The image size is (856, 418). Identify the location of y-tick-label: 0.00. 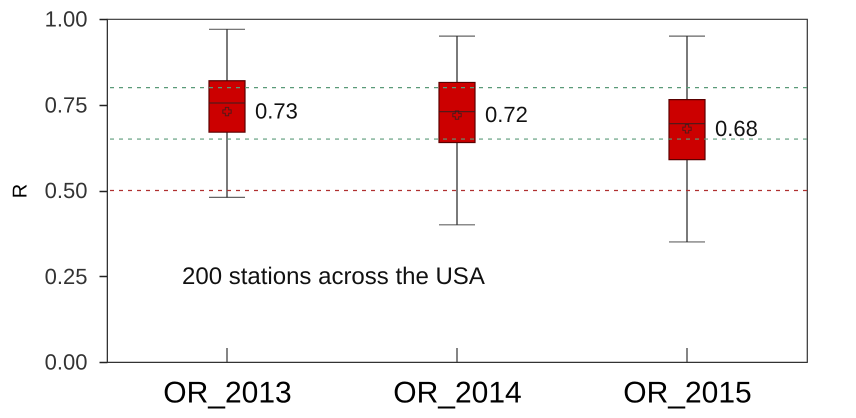
(66, 362).